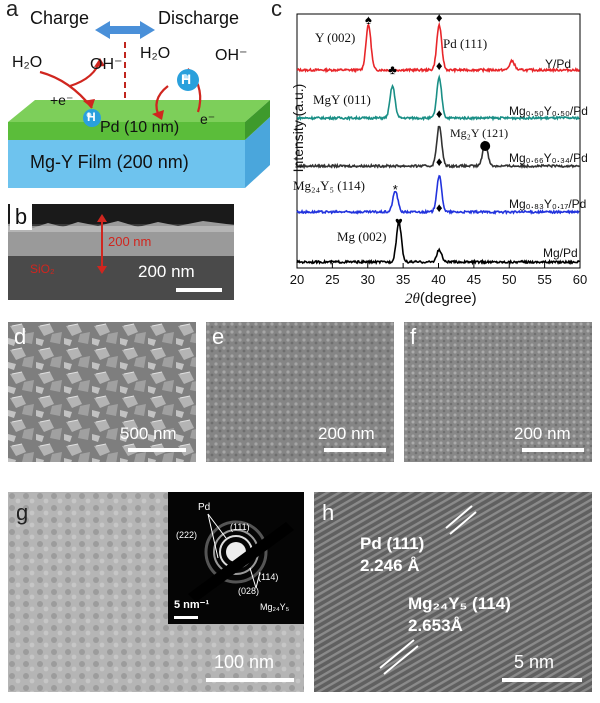  Describe the element at coordinates (548, 204) in the screenshot. I see `curve-name-3: Mg₀.₈₃Y₀.₁₇/Pd` at that location.